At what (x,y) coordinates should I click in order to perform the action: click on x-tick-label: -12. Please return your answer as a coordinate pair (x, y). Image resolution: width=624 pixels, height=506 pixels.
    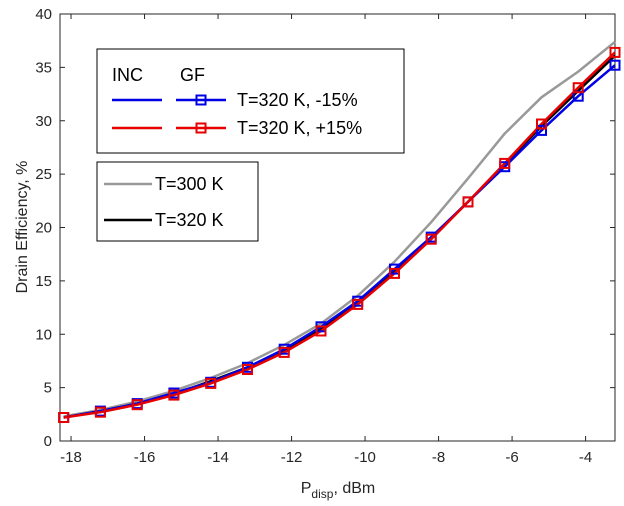
    Looking at the image, I should click on (292, 457).